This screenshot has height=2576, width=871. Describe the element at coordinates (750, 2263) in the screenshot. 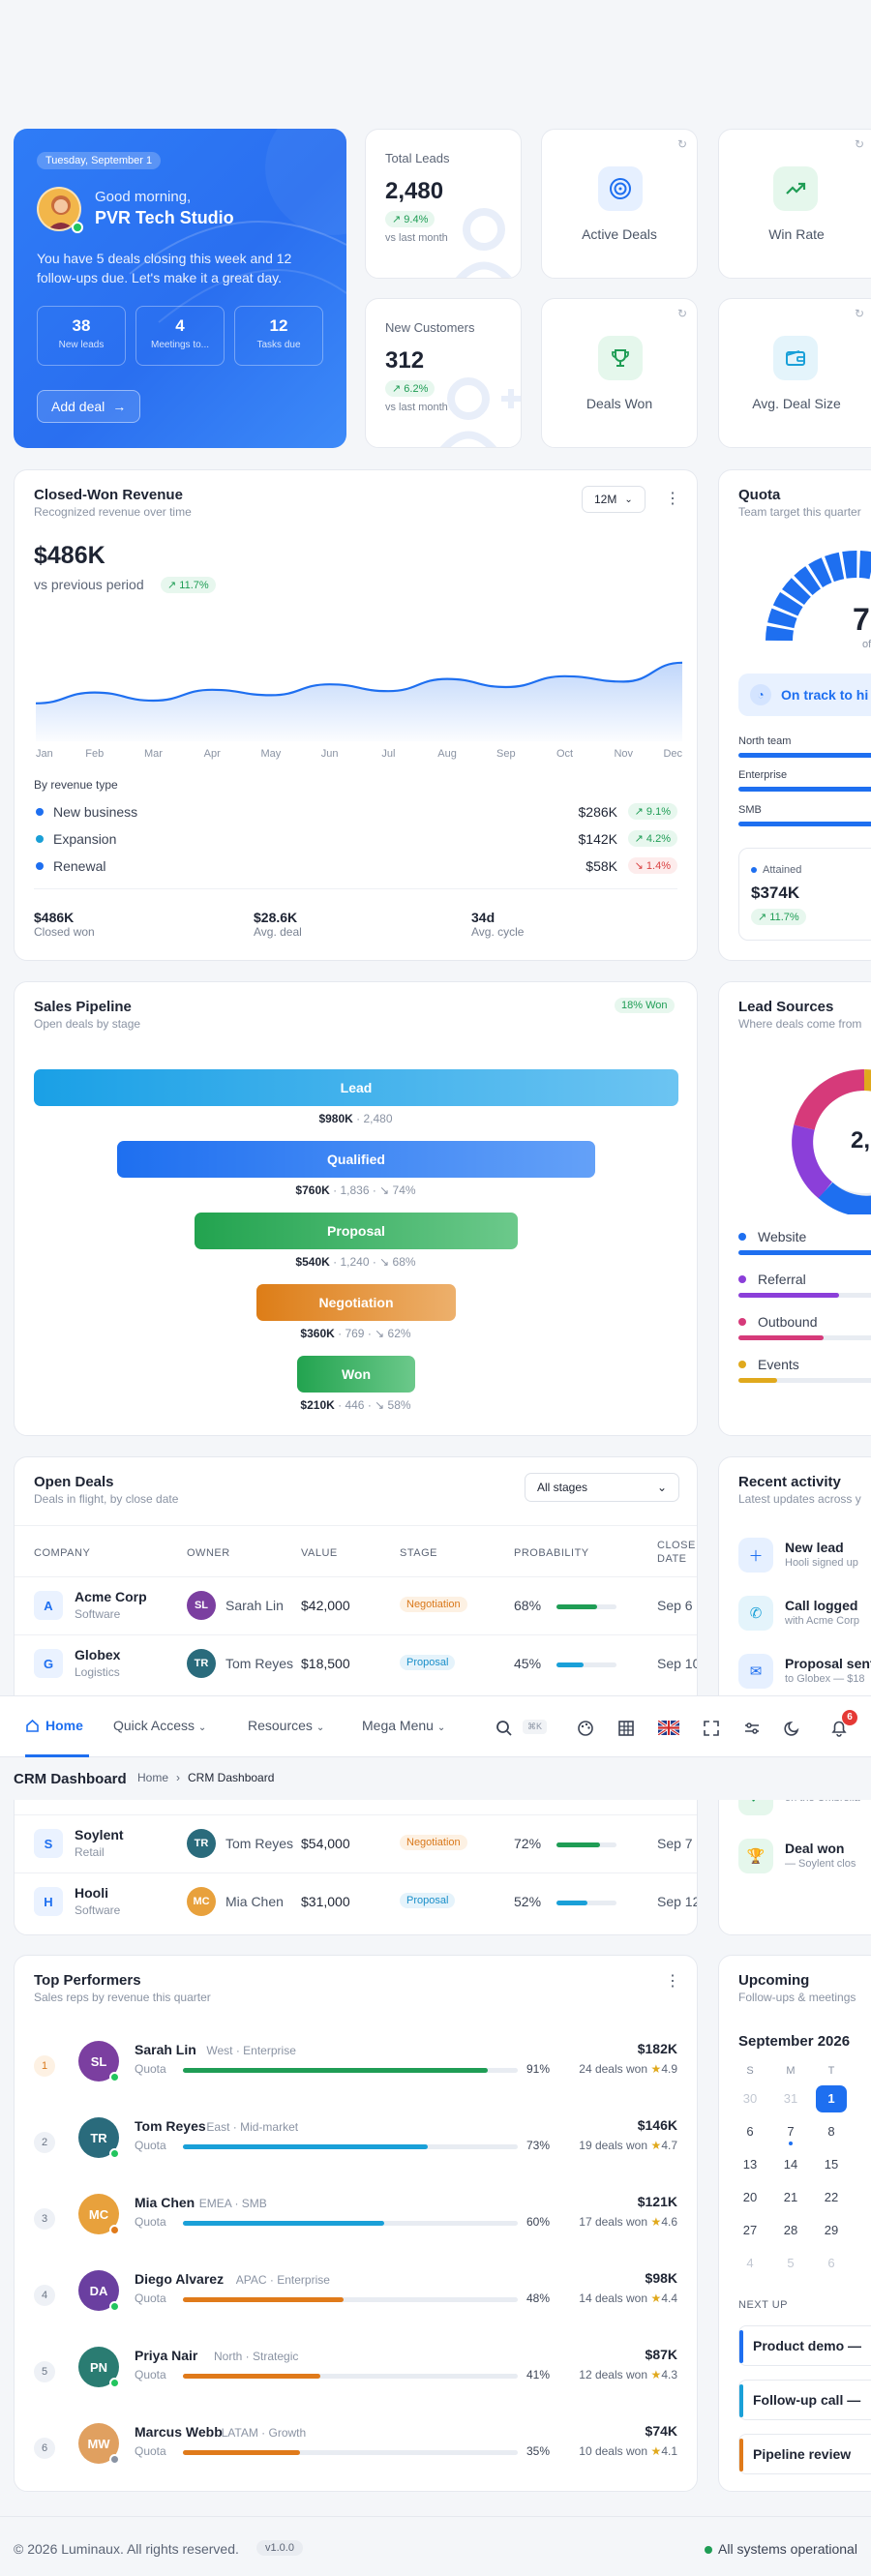

I see `calendar-day: 4` at that location.